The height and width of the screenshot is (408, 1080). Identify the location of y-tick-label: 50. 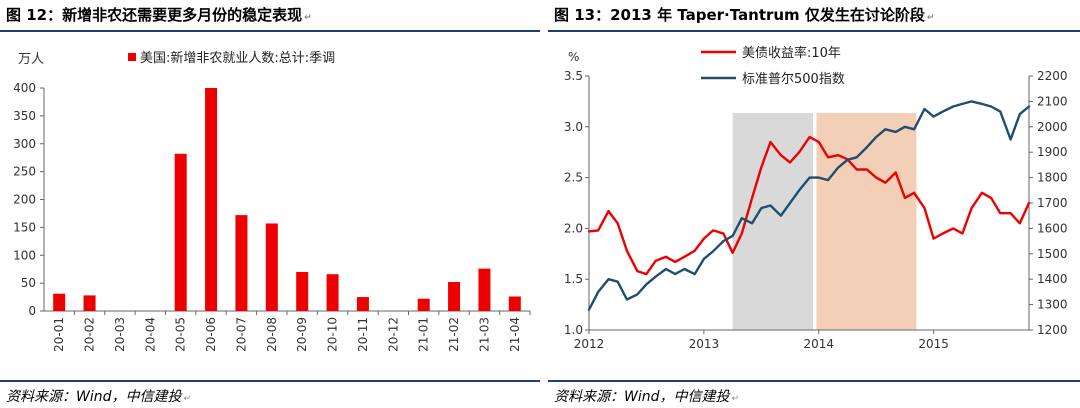
(28, 283).